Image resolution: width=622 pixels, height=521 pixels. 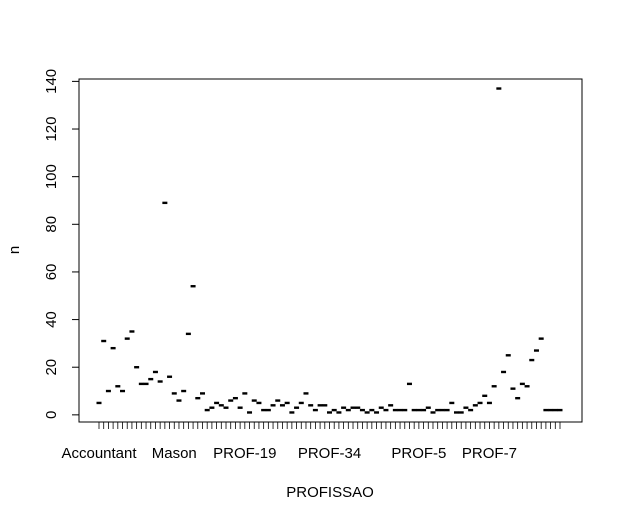 What do you see at coordinates (174, 453) in the screenshot?
I see `x-tick-label: Mason` at bounding box center [174, 453].